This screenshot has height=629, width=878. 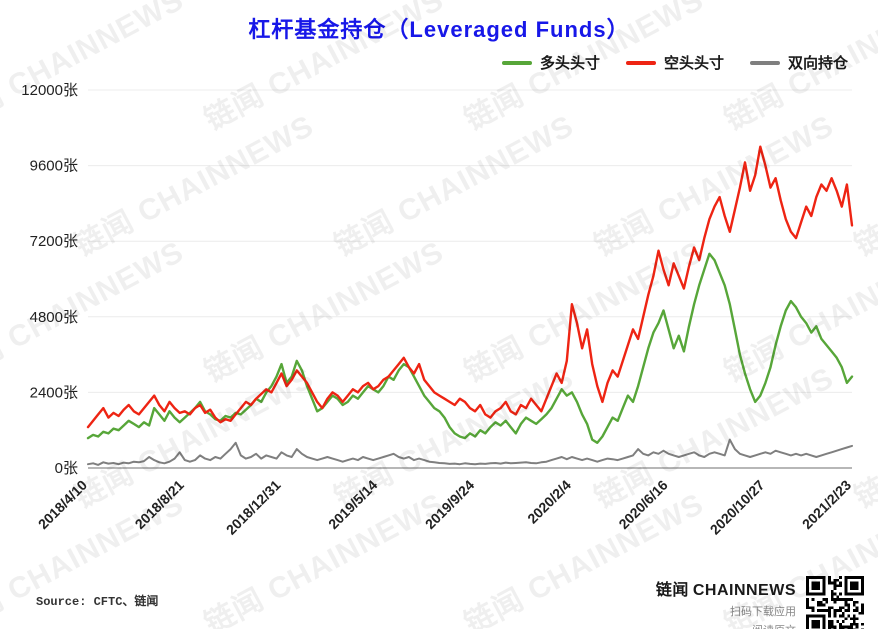 I want to click on brand-logo: 链闻 CHAINNEWS, so click(x=726, y=588).